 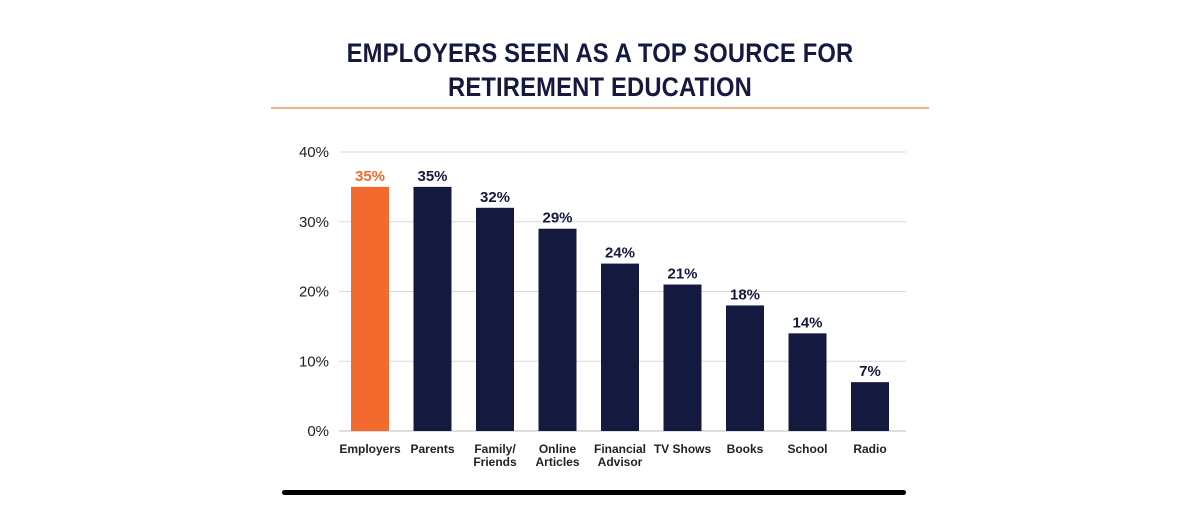 What do you see at coordinates (370, 449) in the screenshot?
I see `category-label: Employers` at bounding box center [370, 449].